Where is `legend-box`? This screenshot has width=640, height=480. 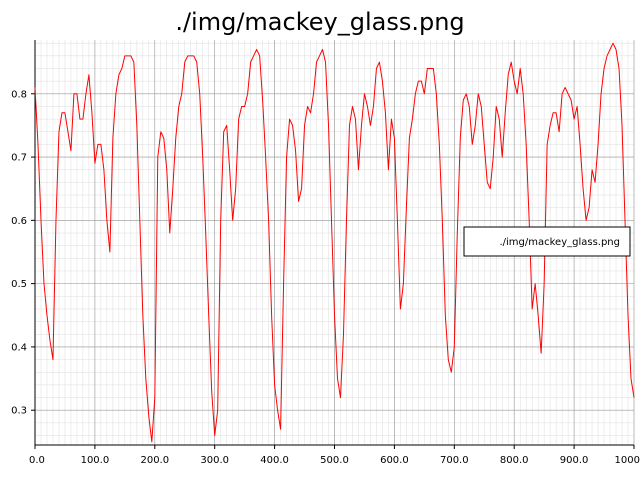 legend-box is located at coordinates (547, 241).